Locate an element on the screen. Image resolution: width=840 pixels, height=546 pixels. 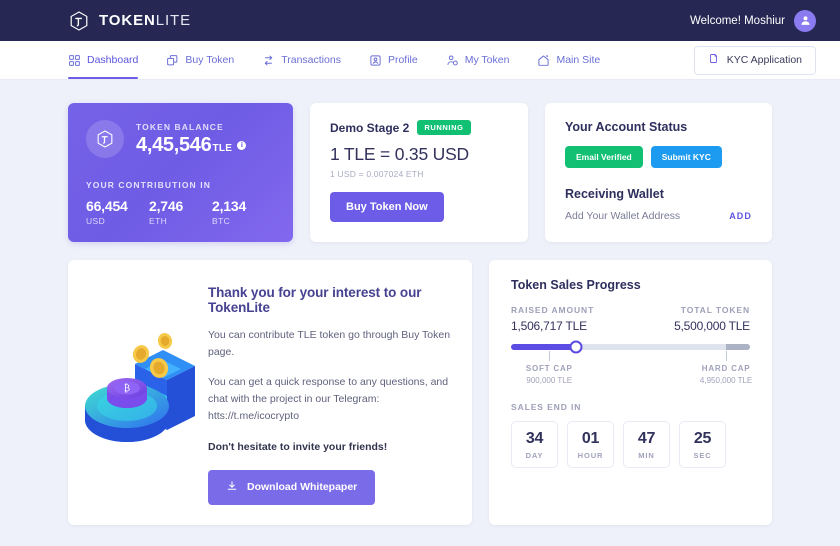
countdown-box: 25 SEC is located at coordinates (702, 444).